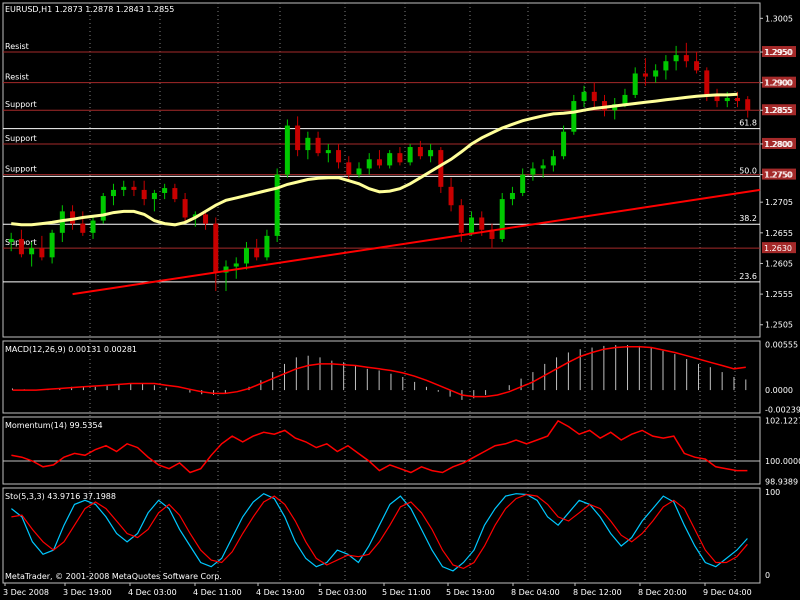  I want to click on time-axis-label: 3 Dec 19:00, so click(87, 592).